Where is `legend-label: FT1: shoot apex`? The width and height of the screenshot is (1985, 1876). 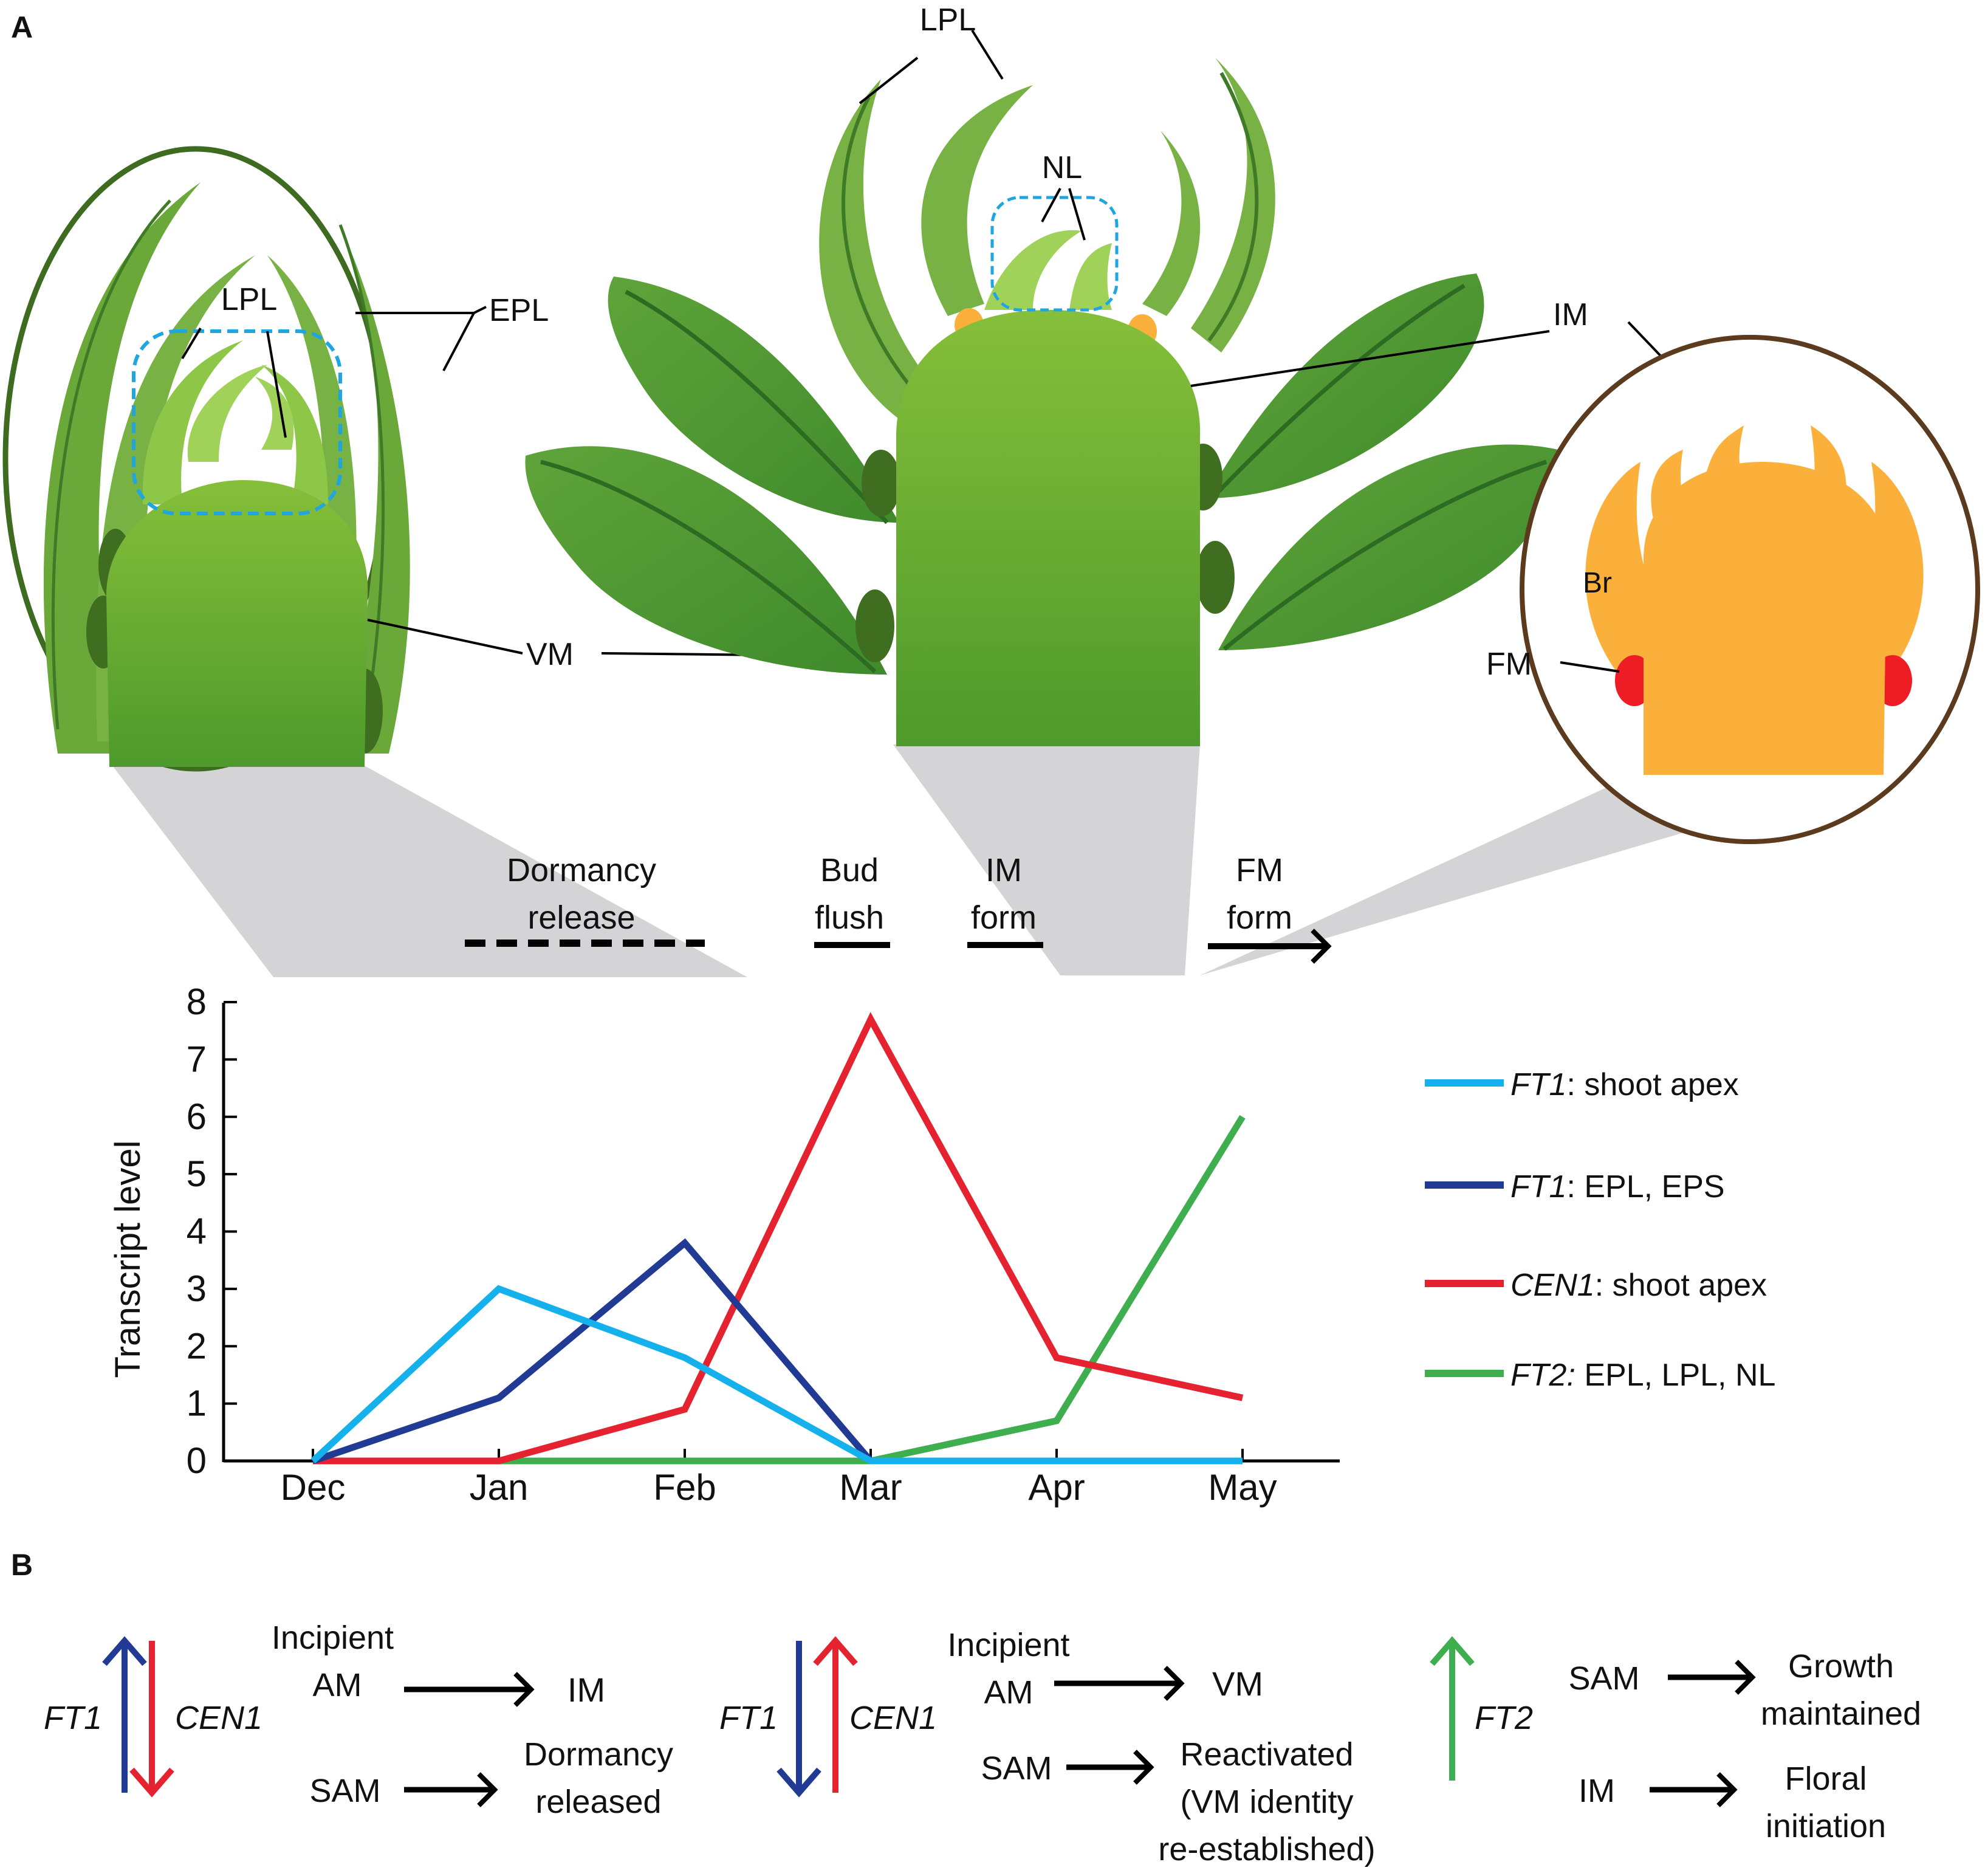 legend-label: FT1: shoot apex is located at coordinates (1624, 1084).